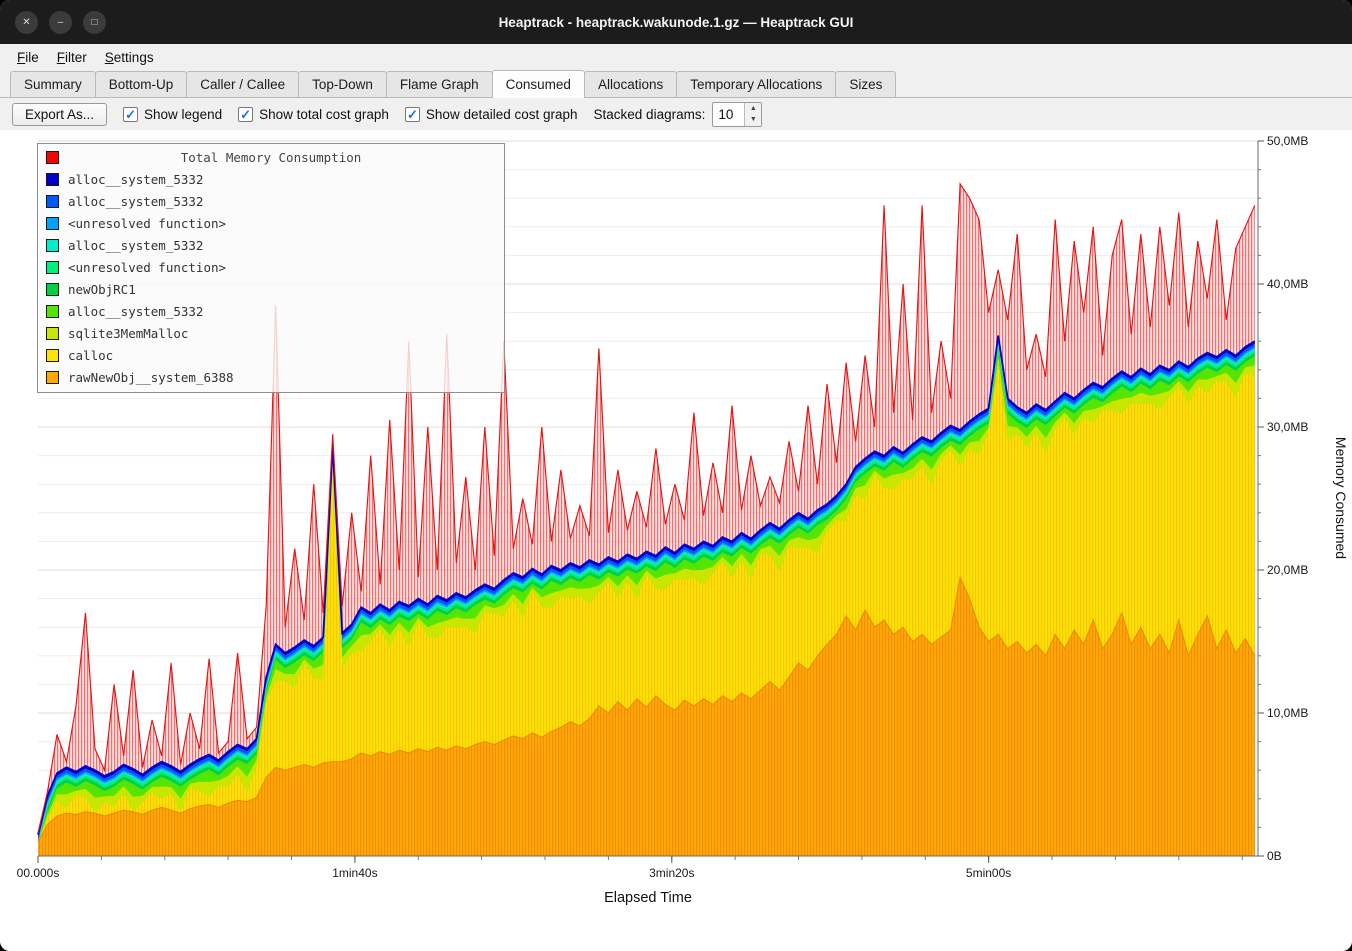 Image resolution: width=1352 pixels, height=951 pixels. Describe the element at coordinates (1341, 498) in the screenshot. I see `y-axis-title: Memory Consumed` at that location.